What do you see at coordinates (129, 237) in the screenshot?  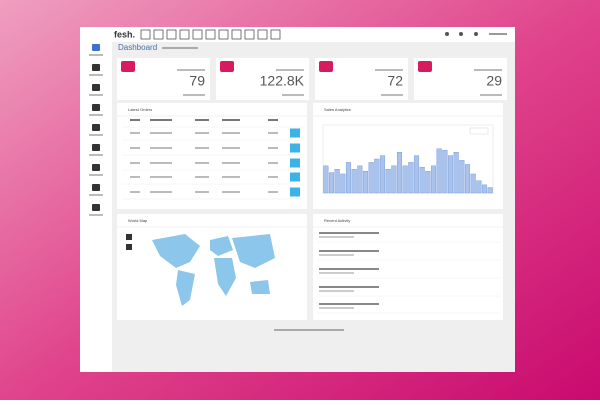 I see `zoom-in` at bounding box center [129, 237].